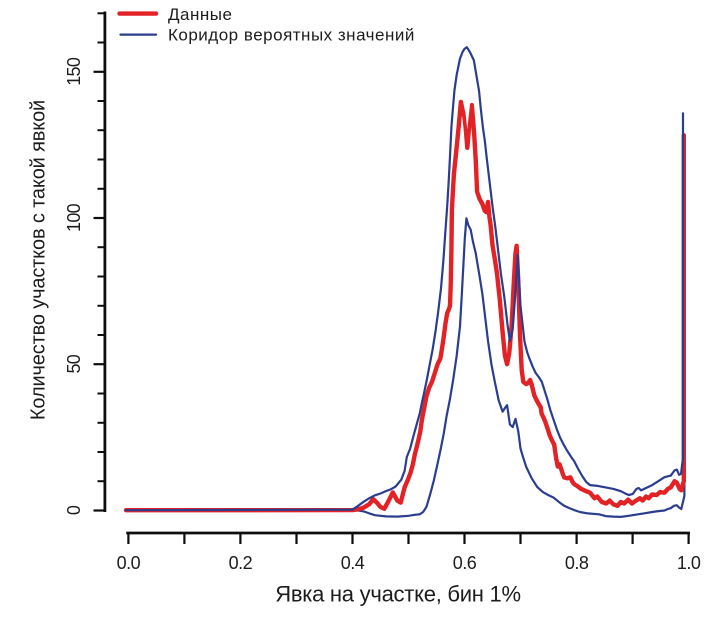  I want to click on svg-text: 100, so click(74, 217).